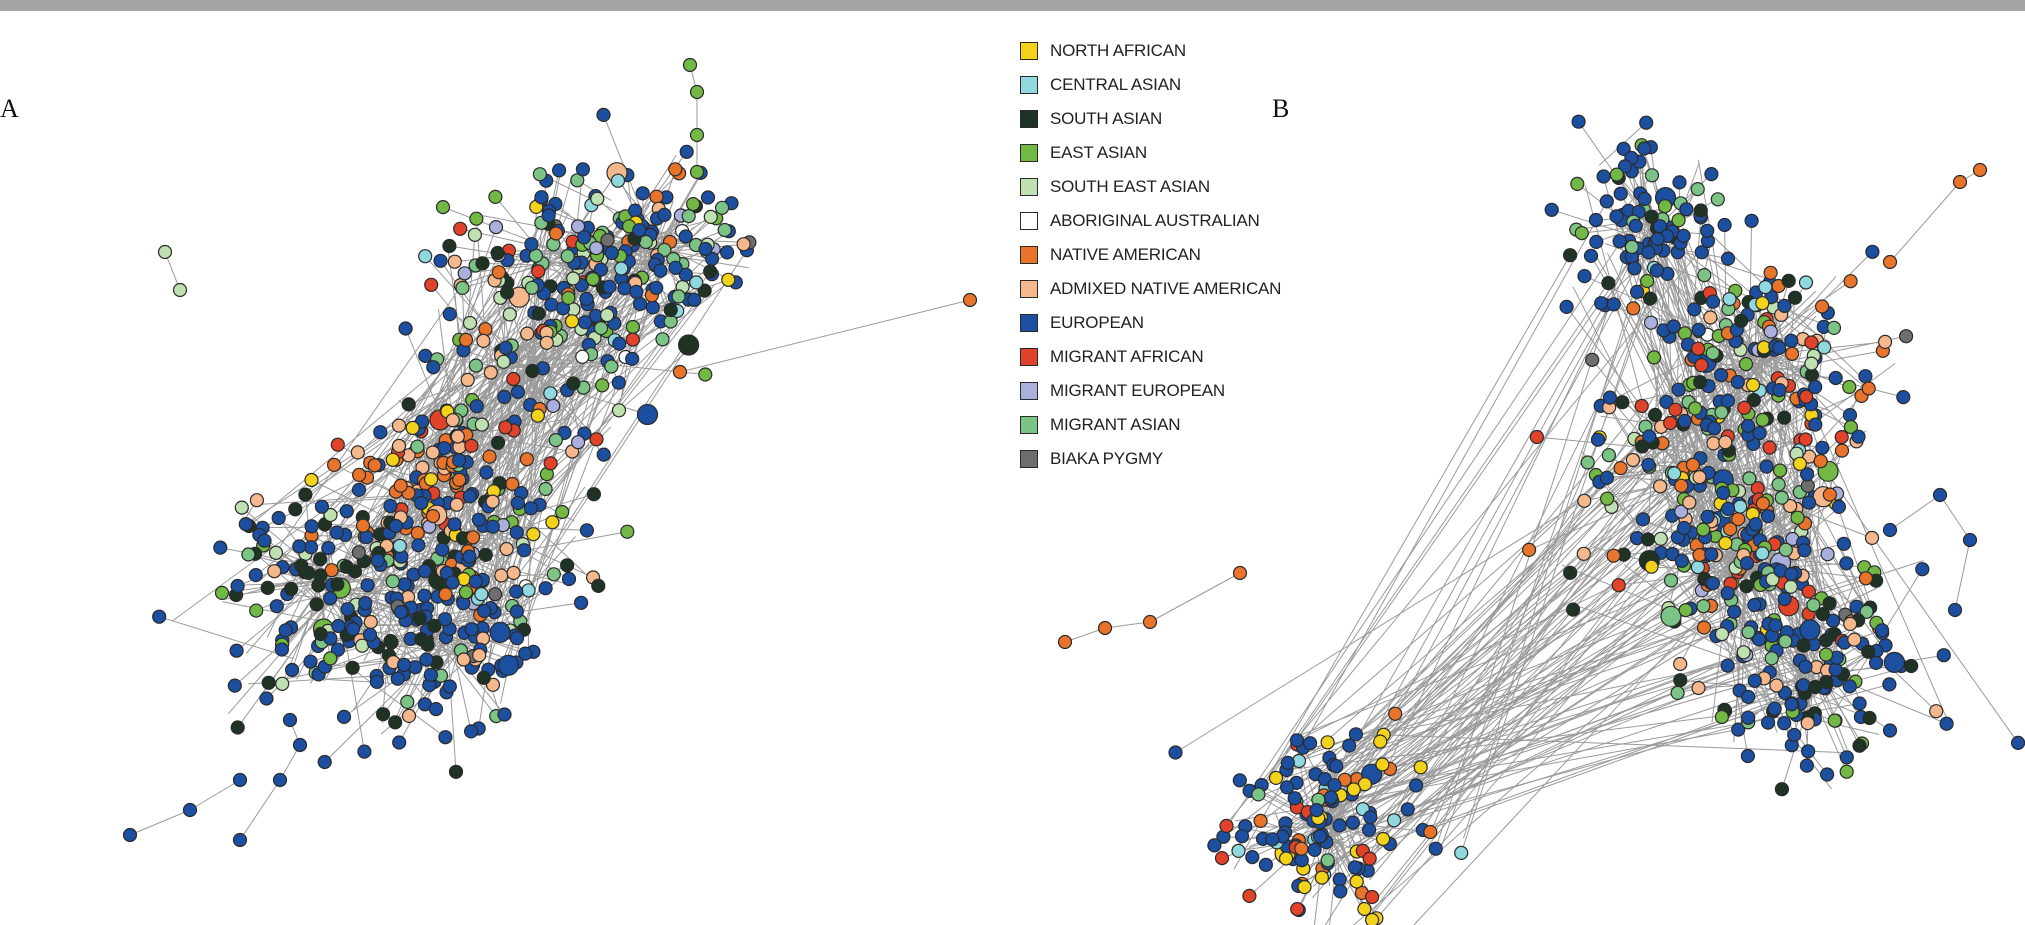  Describe the element at coordinates (1150, 85) in the screenshot. I see `legend-item-central-asian: CENTRAL ASIAN` at that location.